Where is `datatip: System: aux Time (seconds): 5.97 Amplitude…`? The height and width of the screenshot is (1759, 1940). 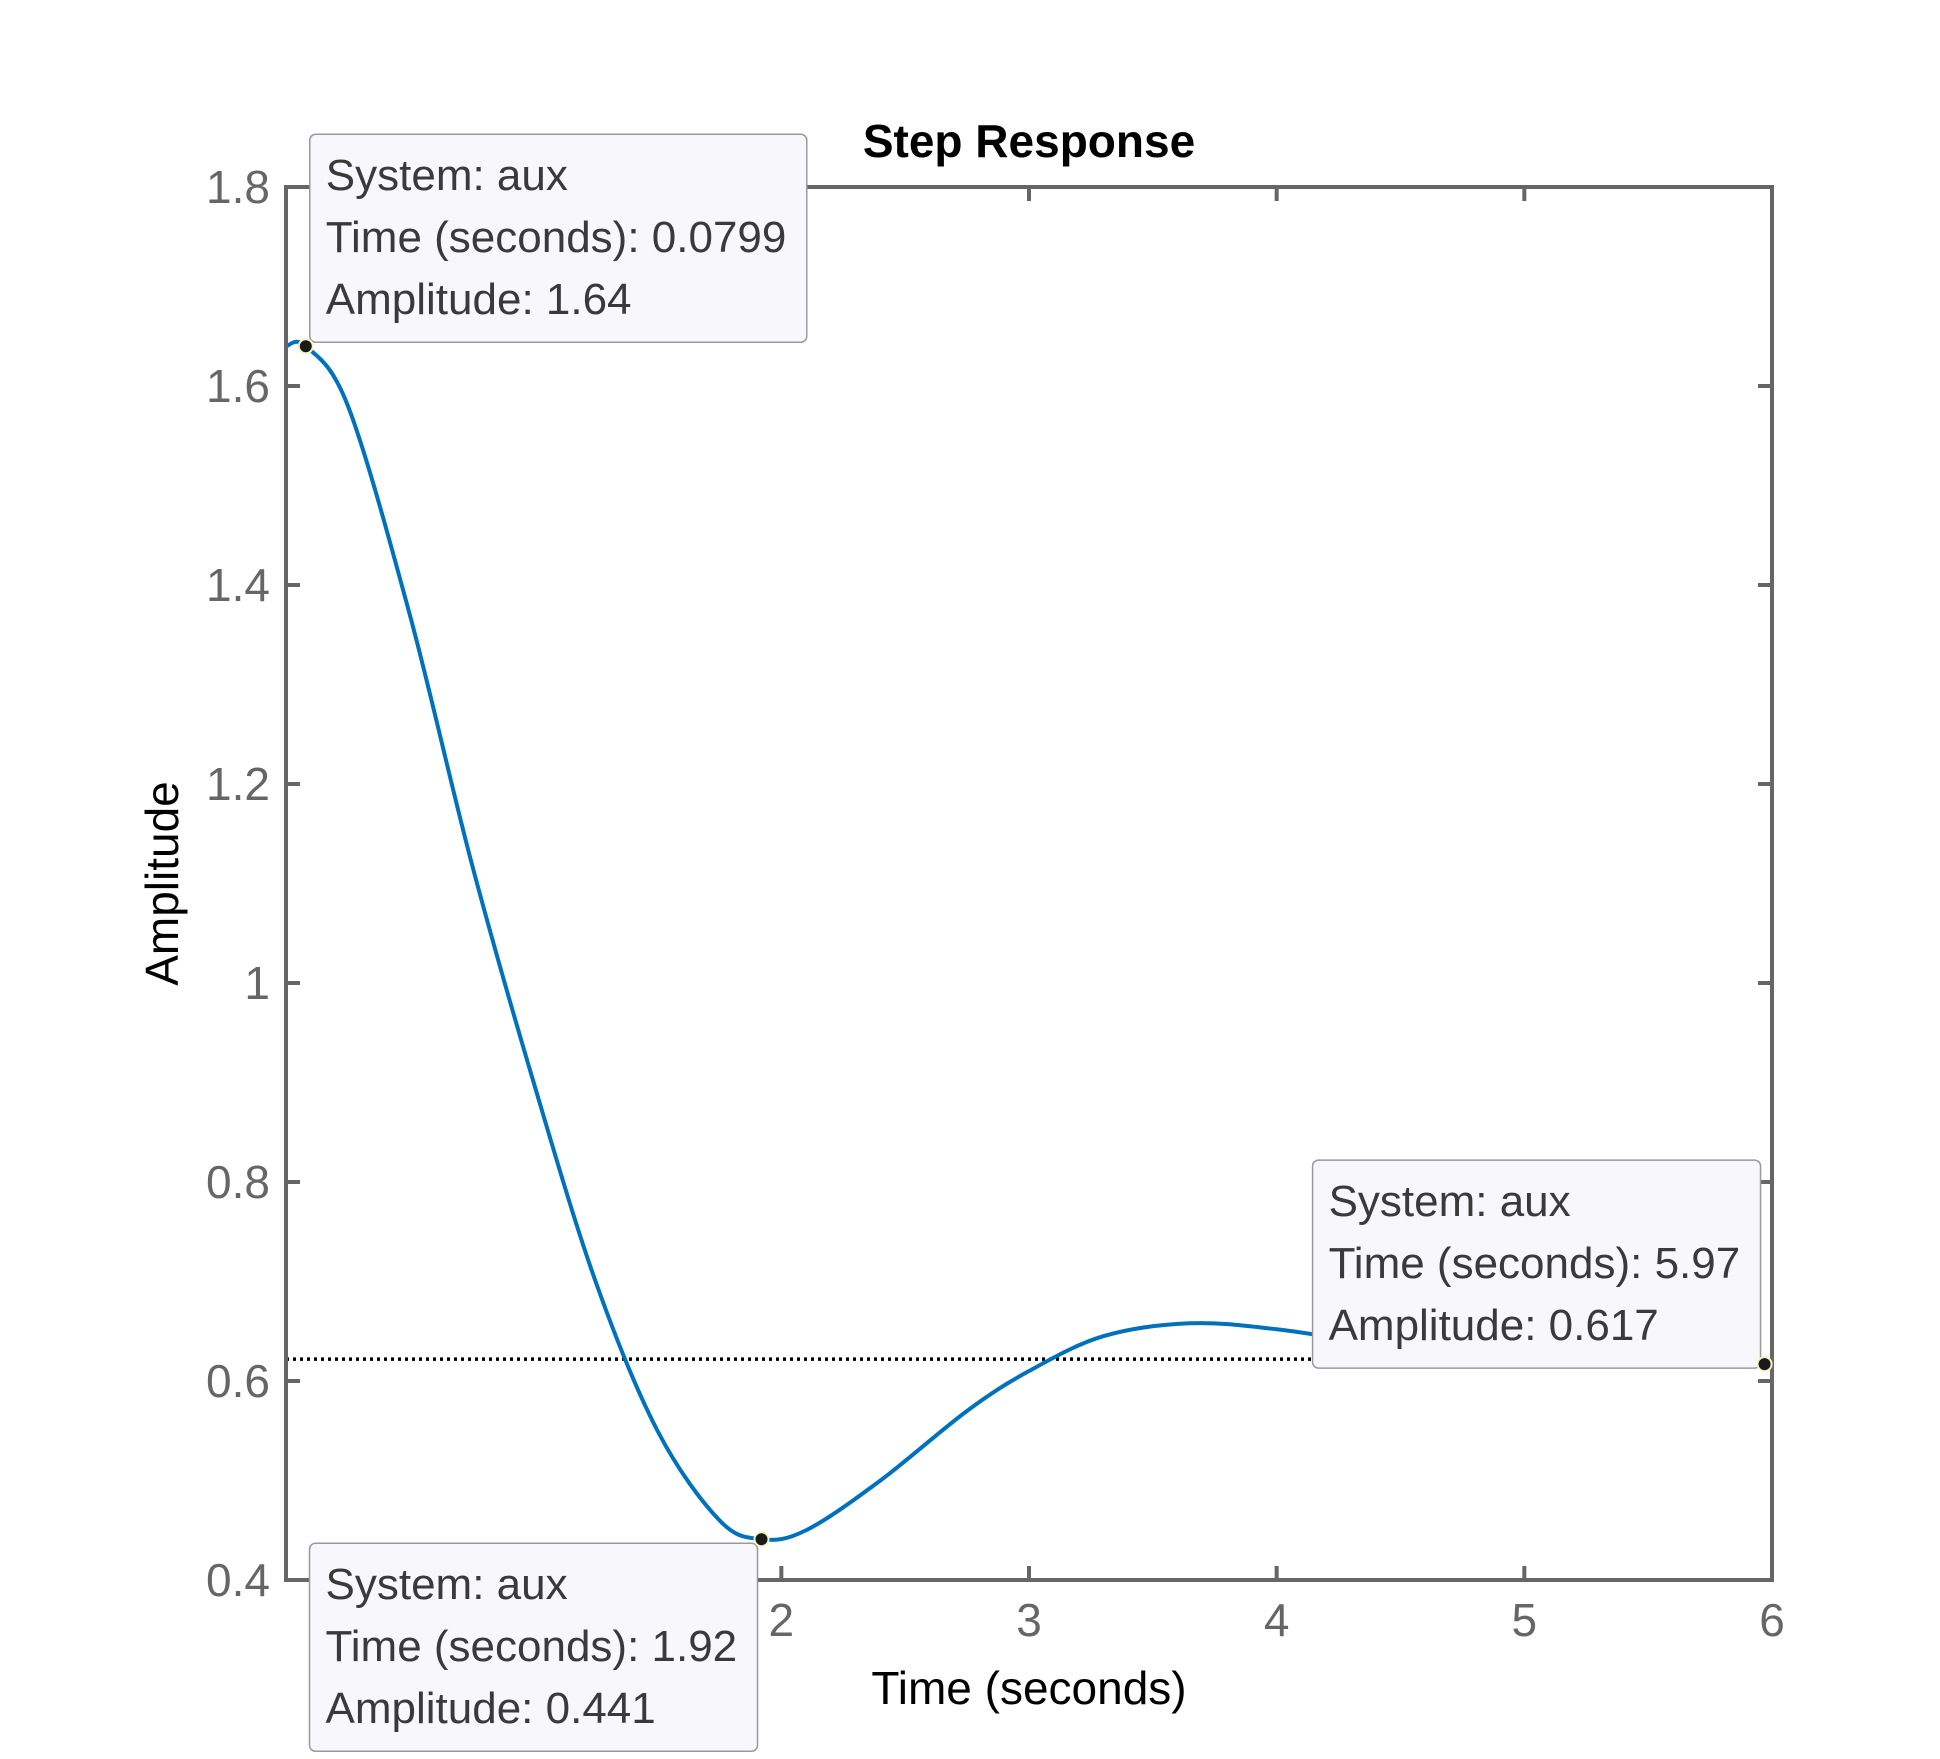
datatip: System: aux Time (seconds): 5.97 Amplitude… is located at coordinates (1536, 1264).